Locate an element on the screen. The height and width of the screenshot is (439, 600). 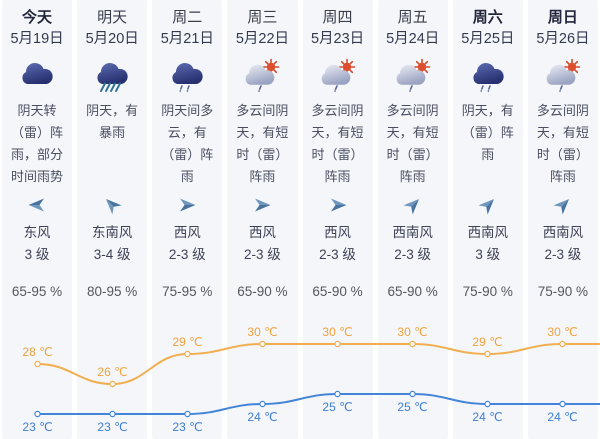
forecast-day-column: 周二 5月21日 阴天间多云，有（雷）阵雨 西风 2-3 级 75-95 % is located at coordinates (187, 219).